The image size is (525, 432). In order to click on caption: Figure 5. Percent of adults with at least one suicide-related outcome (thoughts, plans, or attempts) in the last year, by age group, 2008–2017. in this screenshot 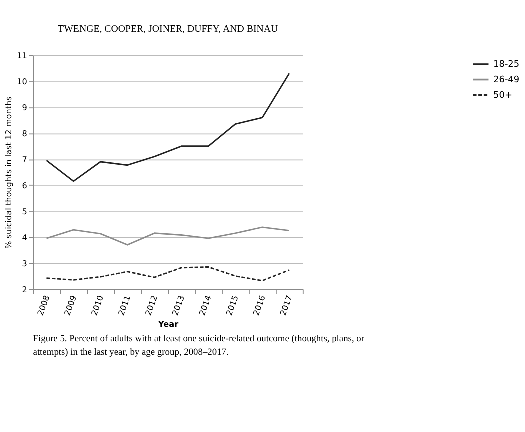, I will do `click(199, 346)`.